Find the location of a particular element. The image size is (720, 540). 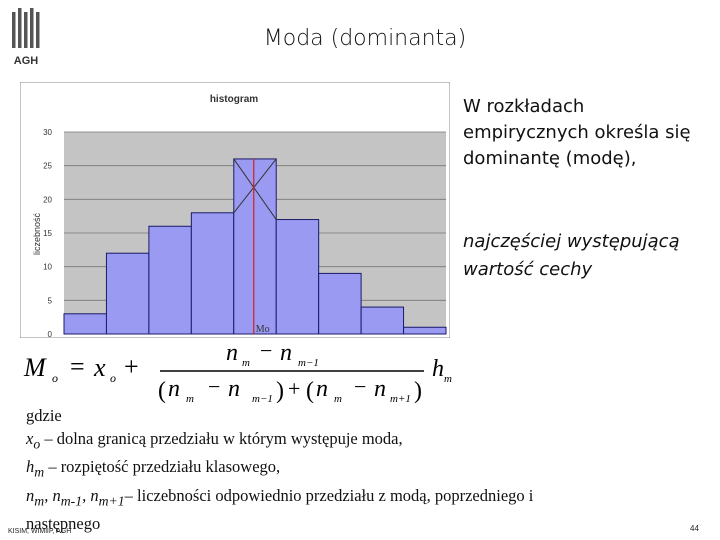

y-tick-label: 10 is located at coordinates (47, 267).